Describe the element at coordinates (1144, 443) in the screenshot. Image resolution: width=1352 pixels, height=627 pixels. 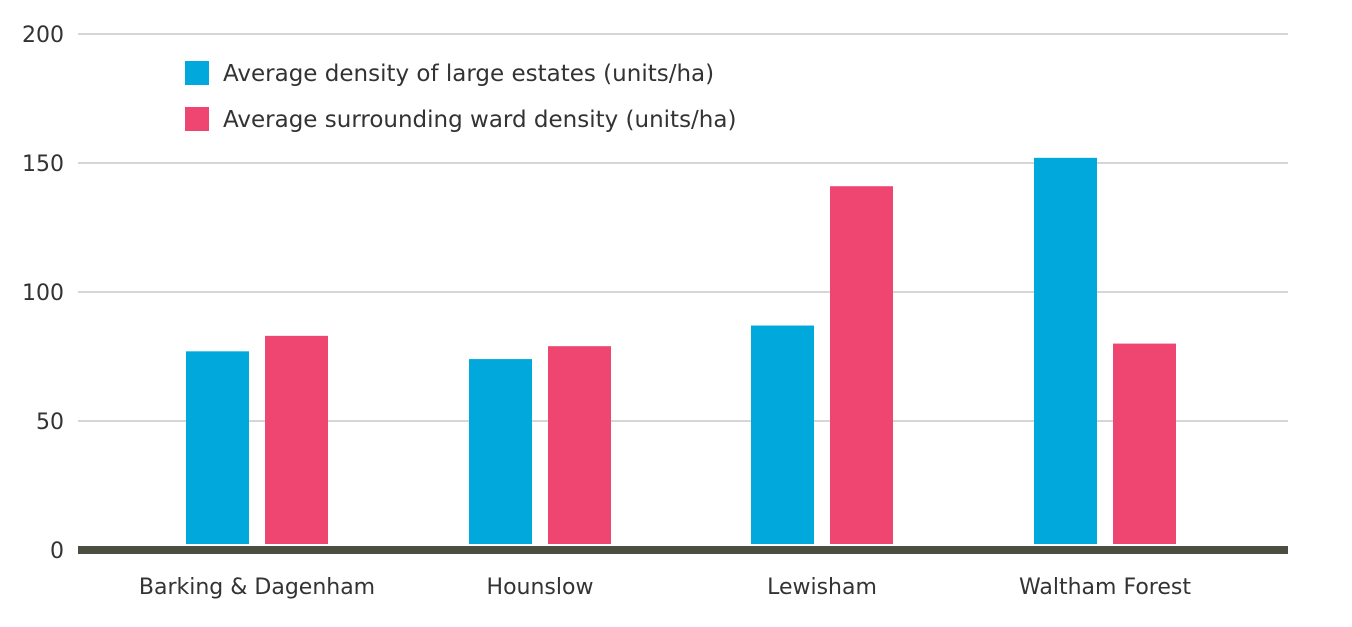
I see `bar-series2-waltham-forest` at that location.